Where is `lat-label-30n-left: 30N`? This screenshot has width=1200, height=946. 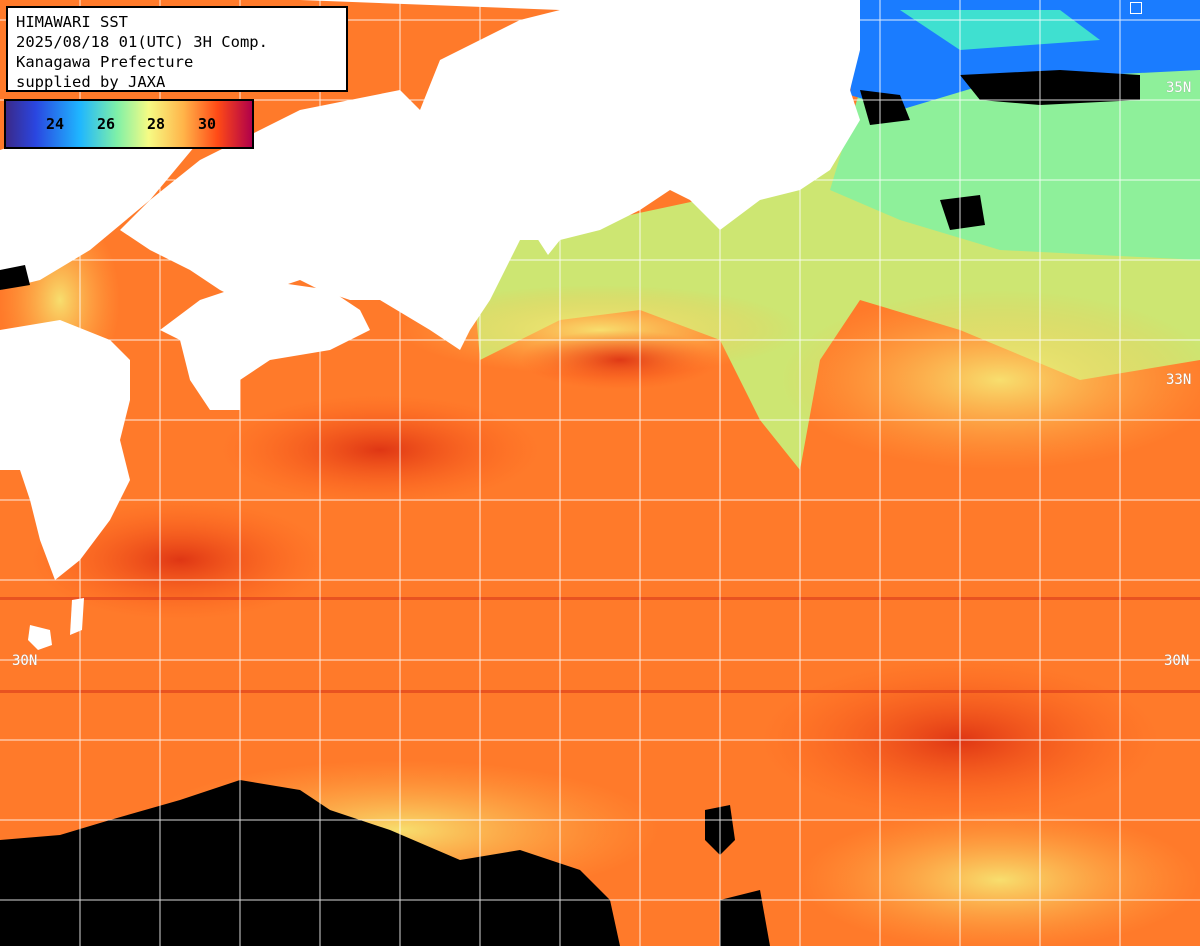 lat-label-30n-left: 30N is located at coordinates (25, 661).